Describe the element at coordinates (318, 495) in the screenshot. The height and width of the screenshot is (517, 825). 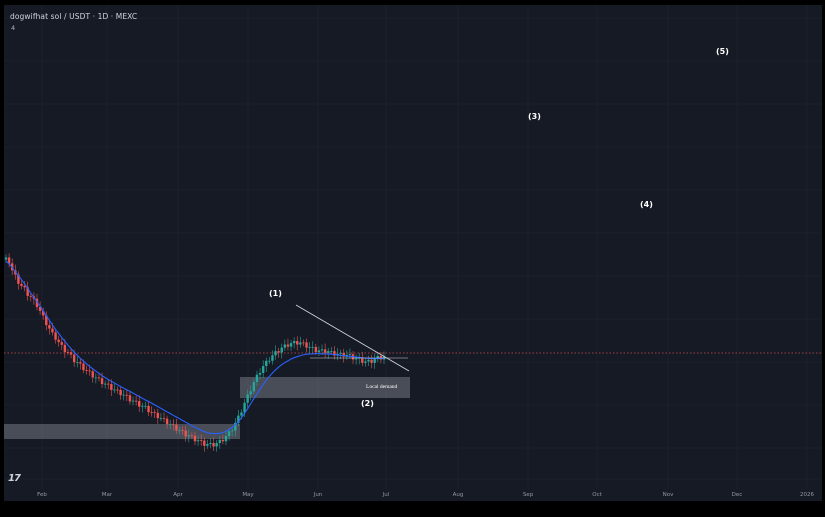
I see `x-tick-label: Jun` at that location.